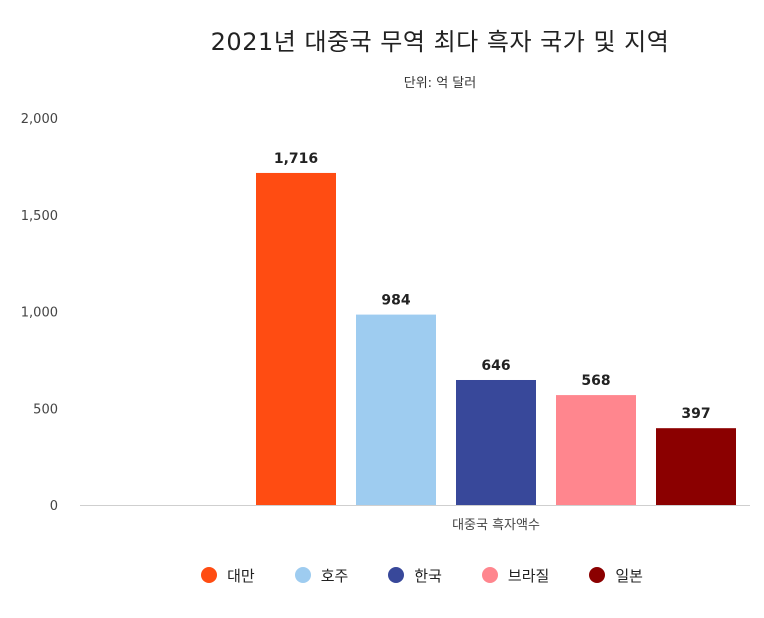 This screenshot has width=764, height=618. I want to click on legend-label: 호주, so click(334, 575).